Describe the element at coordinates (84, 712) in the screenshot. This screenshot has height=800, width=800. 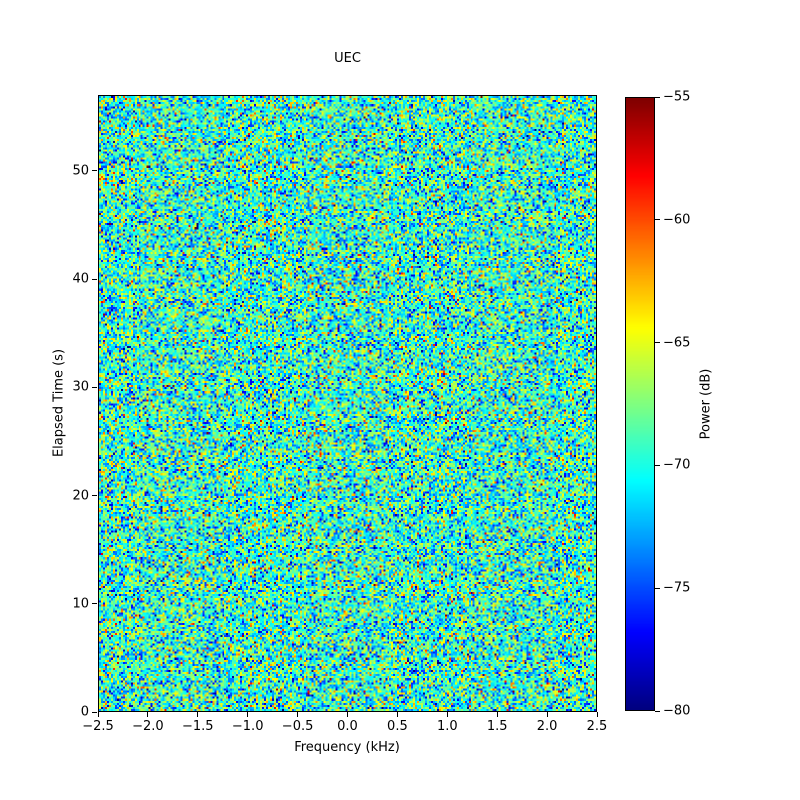
I see `y-tick-label: 0` at that location.